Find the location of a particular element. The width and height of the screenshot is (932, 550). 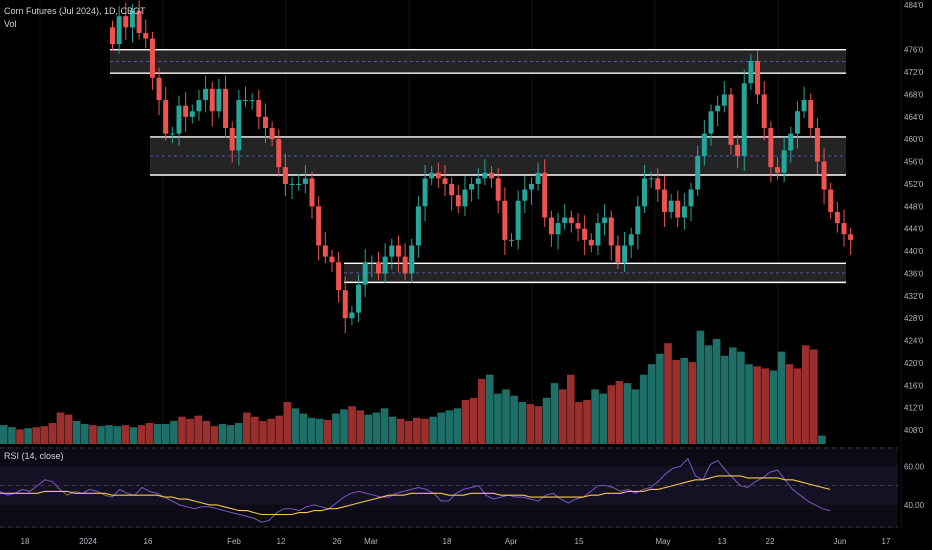

time-axis: 18 2024 16 Feb 12 26 Mar 18 Apr 15 May 13 22 Jun 17 is located at coordinates (456, 541).